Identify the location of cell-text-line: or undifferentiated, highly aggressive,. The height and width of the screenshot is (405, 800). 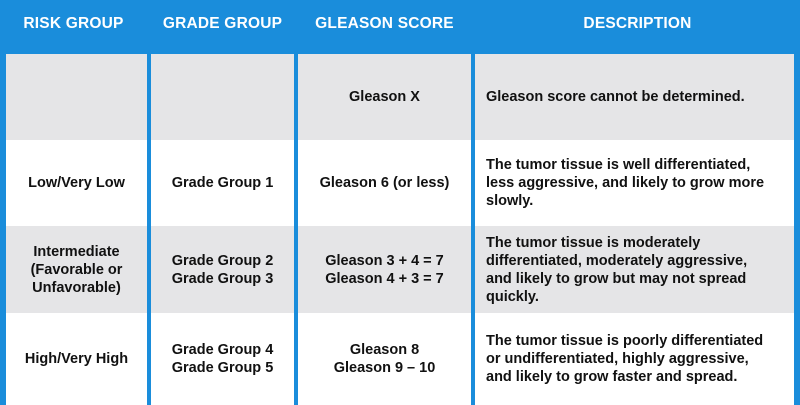
(617, 359).